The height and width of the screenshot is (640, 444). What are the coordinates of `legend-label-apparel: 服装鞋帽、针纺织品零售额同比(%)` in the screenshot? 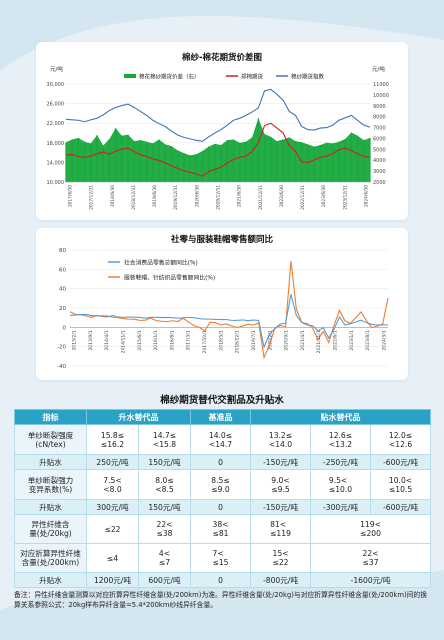 It's located at (169, 278).